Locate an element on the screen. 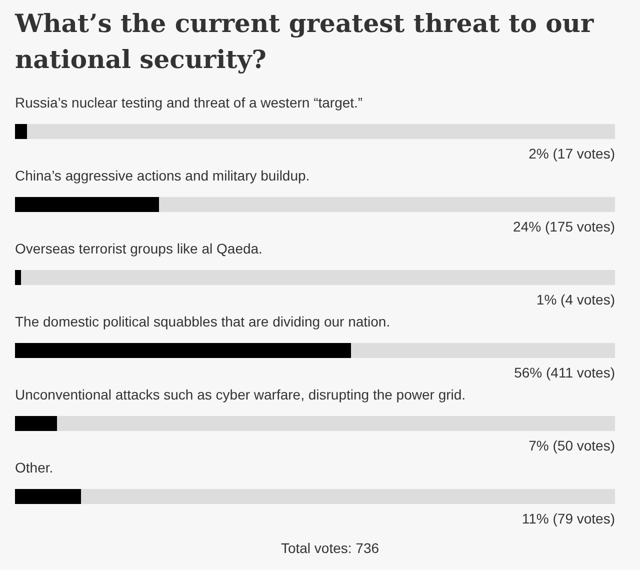 This screenshot has width=640, height=583. data-label: 1% (4 votes) is located at coordinates (575, 300).